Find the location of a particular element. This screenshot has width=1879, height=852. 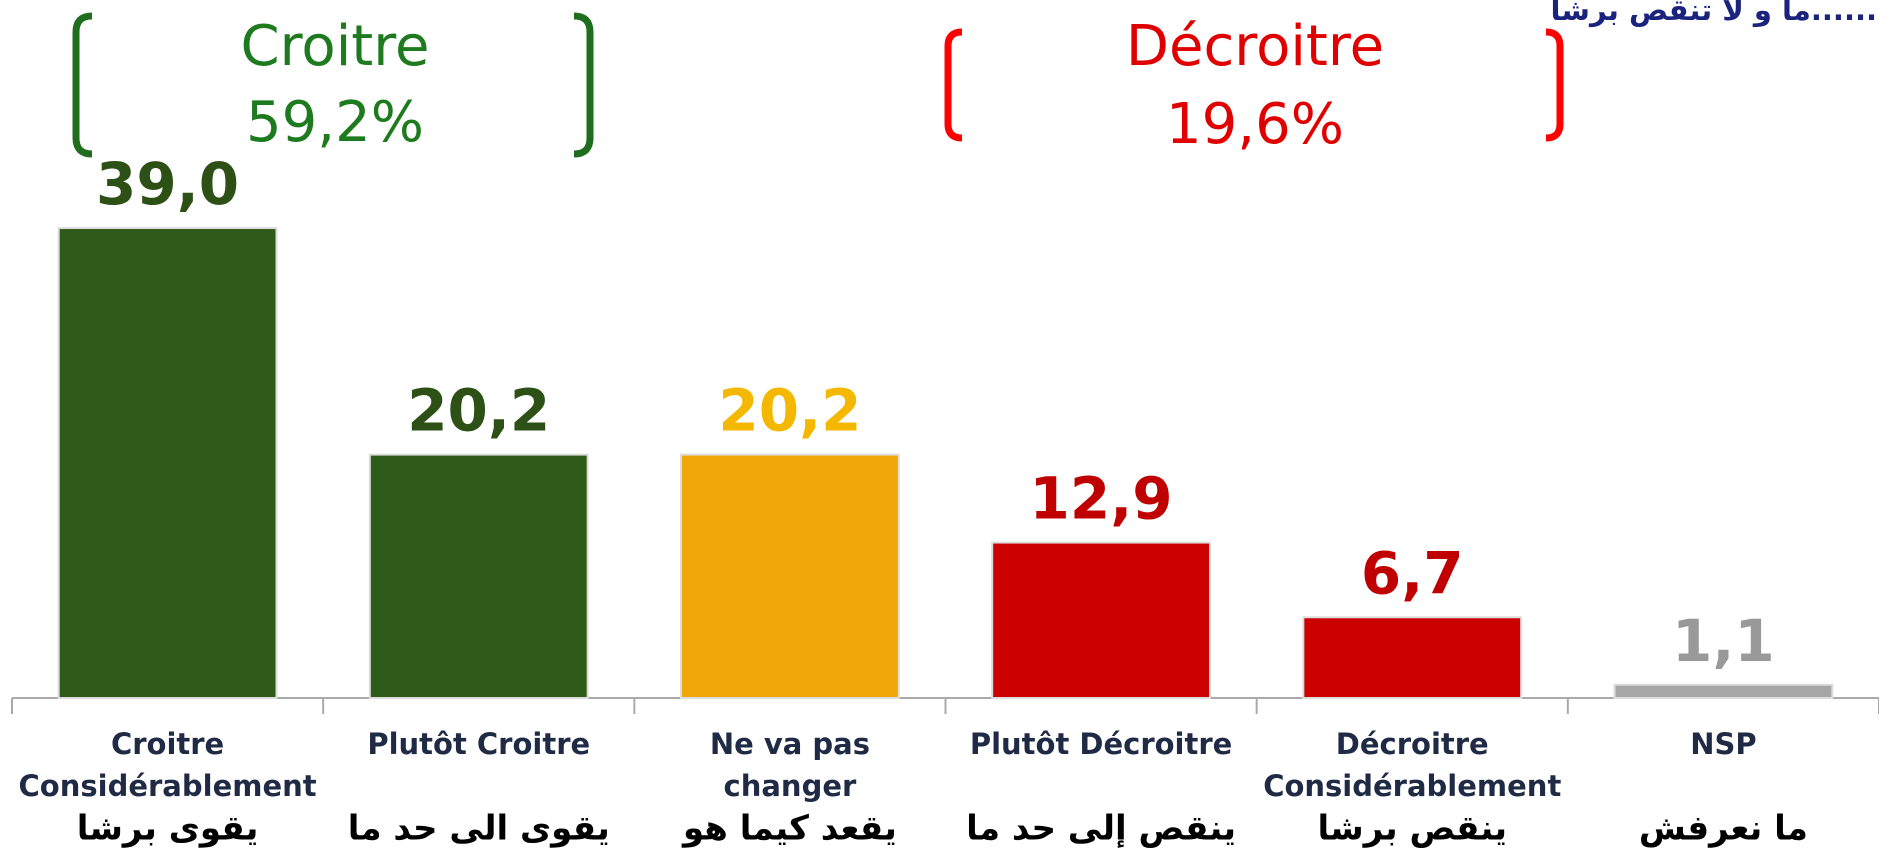

value-label: 12,9 is located at coordinates (1101, 499).